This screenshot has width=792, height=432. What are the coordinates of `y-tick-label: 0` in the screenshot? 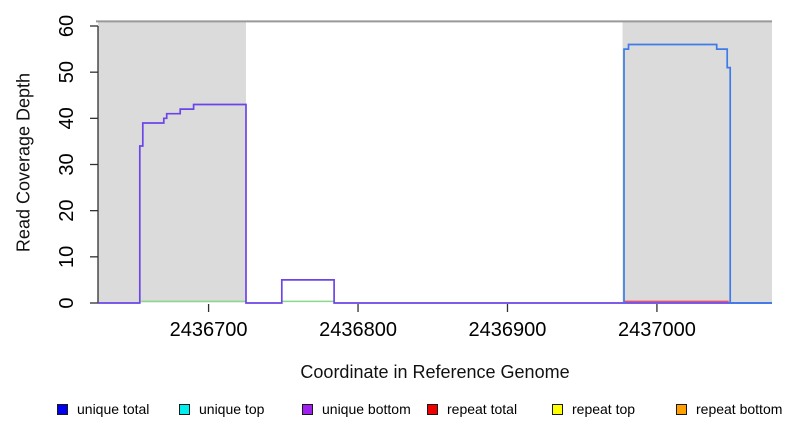 It's located at (67, 302).